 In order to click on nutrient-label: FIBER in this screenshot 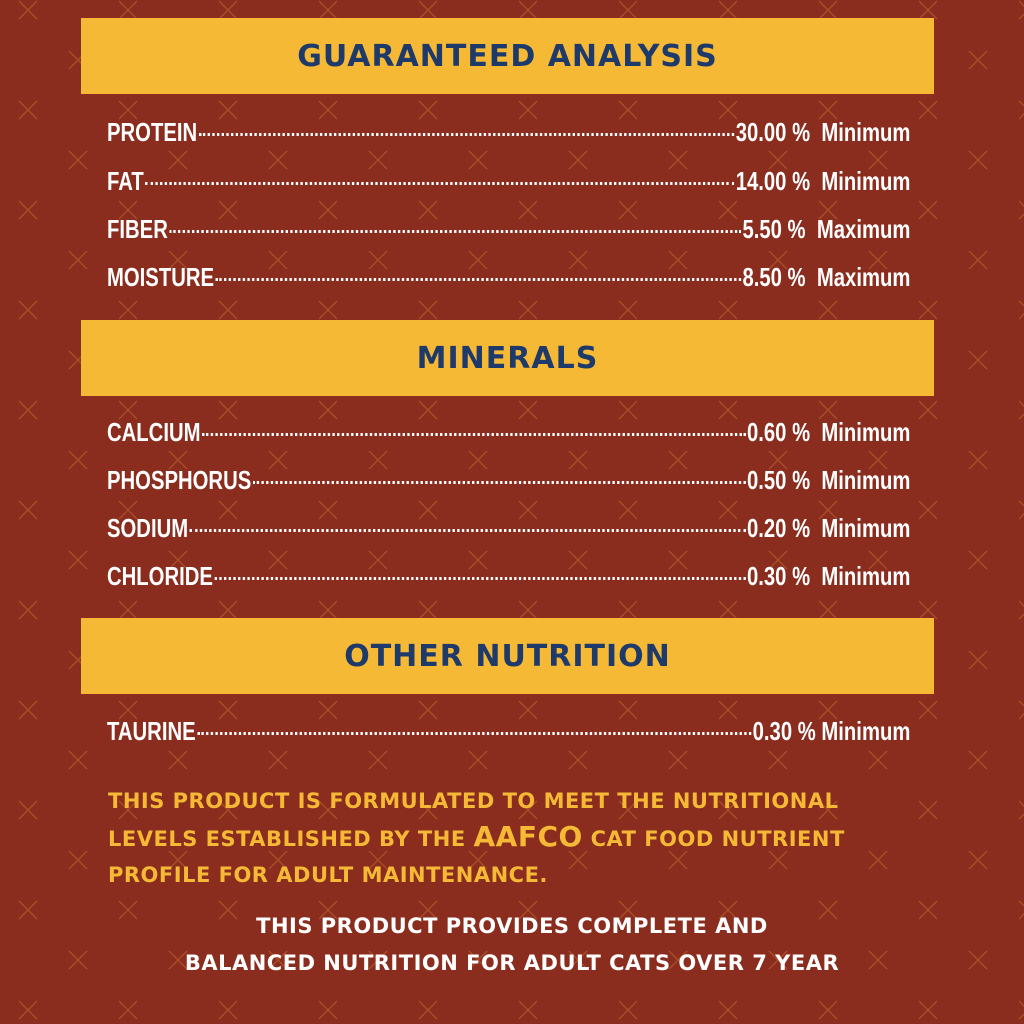, I will do `click(137, 229)`.